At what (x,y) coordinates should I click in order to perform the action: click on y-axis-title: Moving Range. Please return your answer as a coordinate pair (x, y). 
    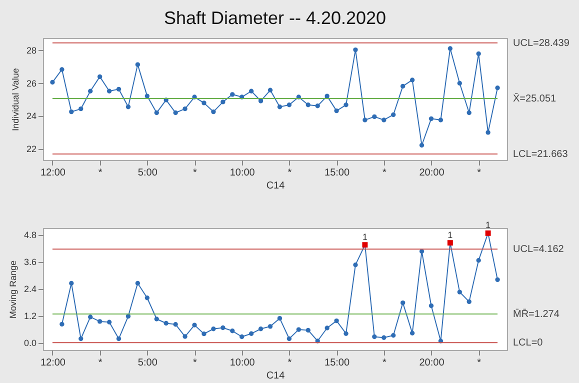
    Looking at the image, I should click on (13, 289).